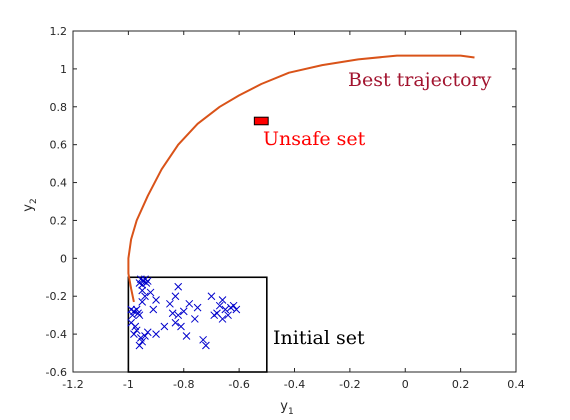  I want to click on y-tick-label: 0.6, so click(59, 145).